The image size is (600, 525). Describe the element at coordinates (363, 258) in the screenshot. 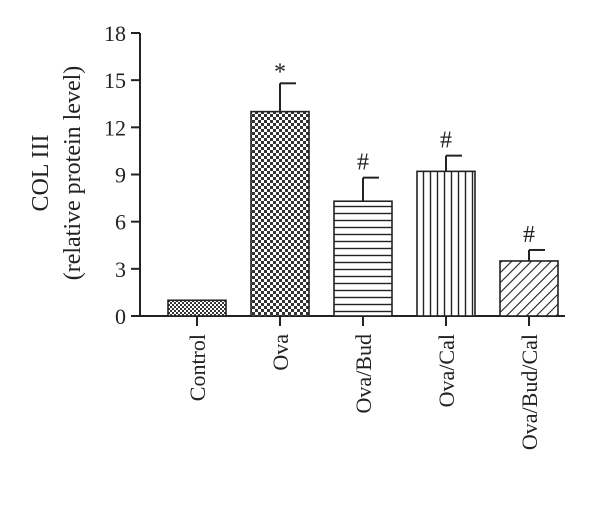

I see `bar-ova-bud` at that location.